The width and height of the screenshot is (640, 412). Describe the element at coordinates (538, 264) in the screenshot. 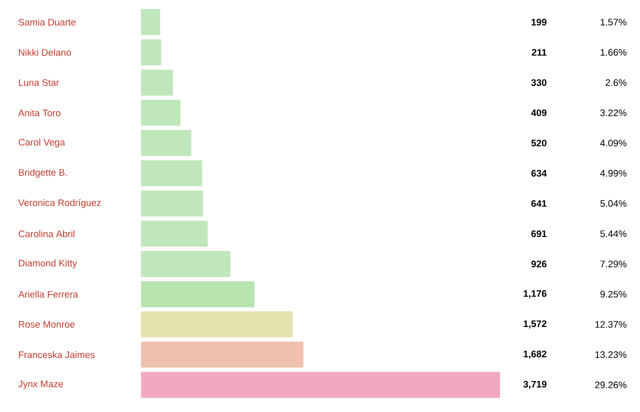

I see `data-label: 926` at that location.